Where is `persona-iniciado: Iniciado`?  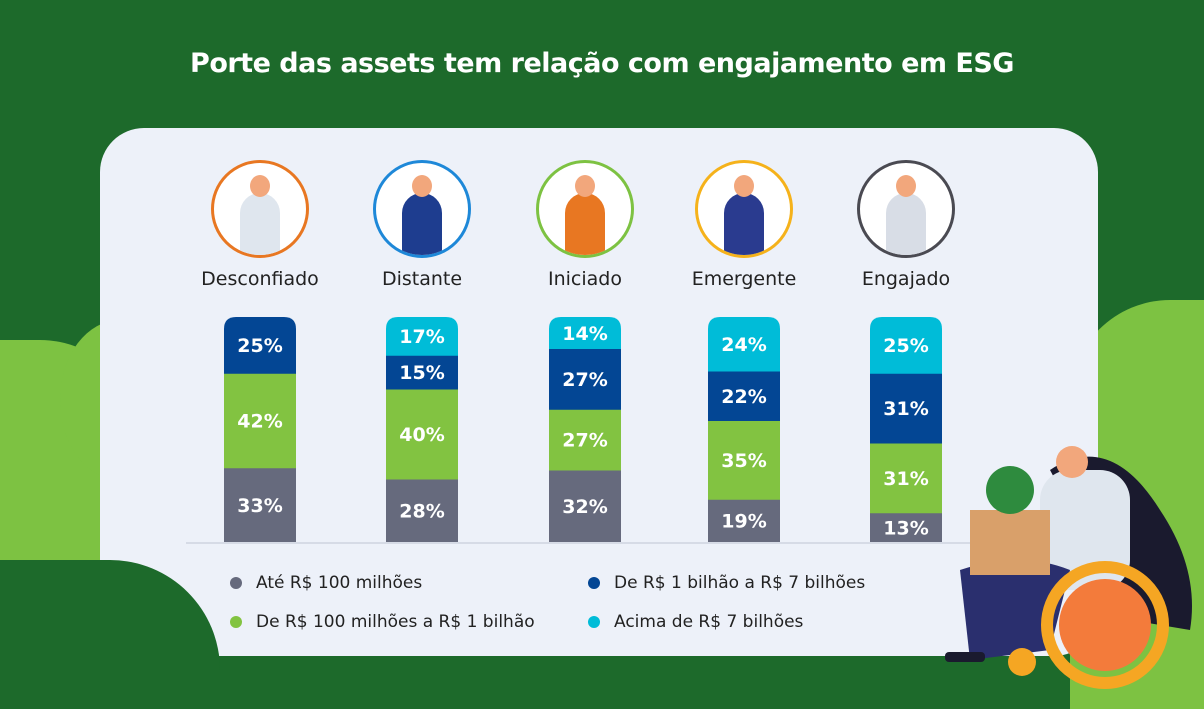 persona-iniciado: Iniciado is located at coordinates (585, 225).